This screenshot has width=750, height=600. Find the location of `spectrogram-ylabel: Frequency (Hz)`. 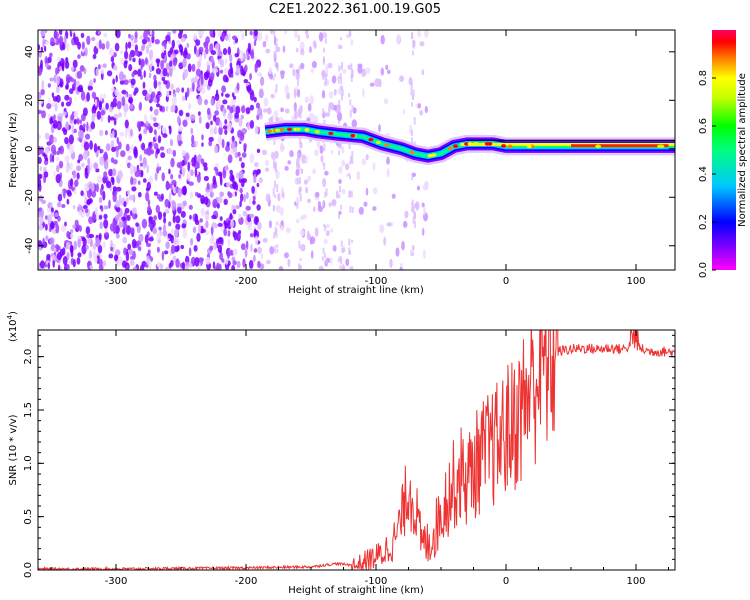

spectrogram-ylabel: Frequency (Hz) is located at coordinates (13, 150).